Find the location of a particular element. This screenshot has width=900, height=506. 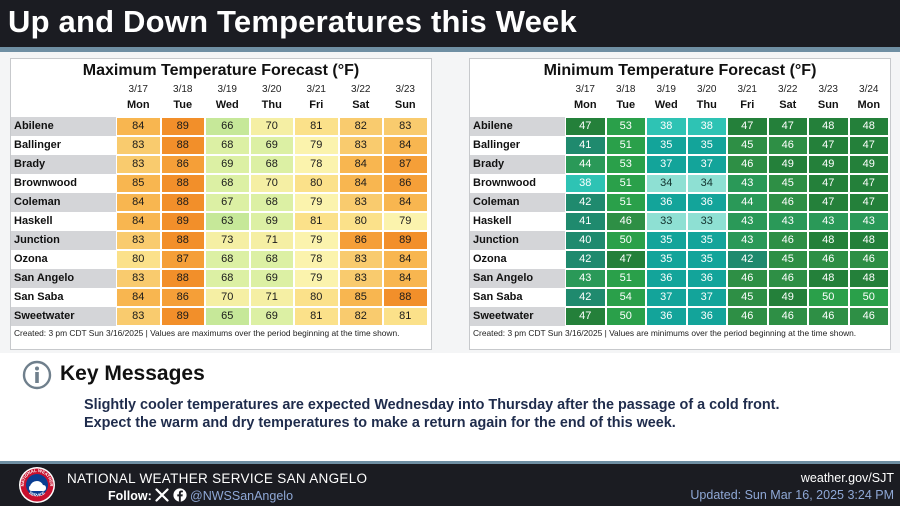

max-date-header: 3/23 is located at coordinates (405, 89).